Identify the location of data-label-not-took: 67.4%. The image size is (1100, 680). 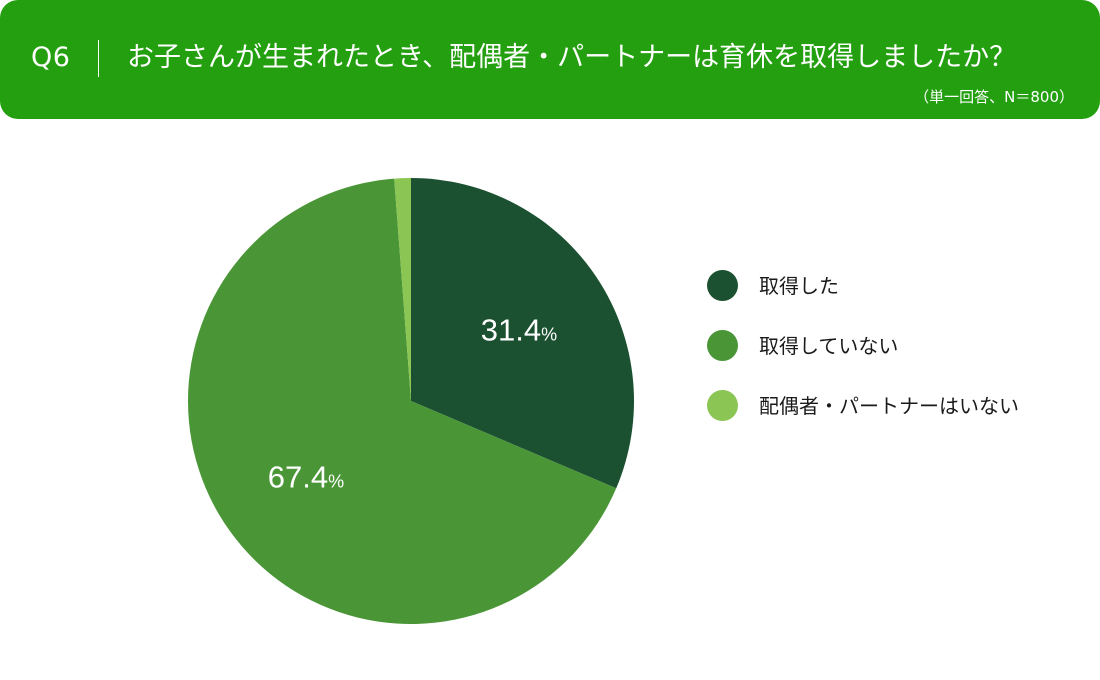
(306, 476).